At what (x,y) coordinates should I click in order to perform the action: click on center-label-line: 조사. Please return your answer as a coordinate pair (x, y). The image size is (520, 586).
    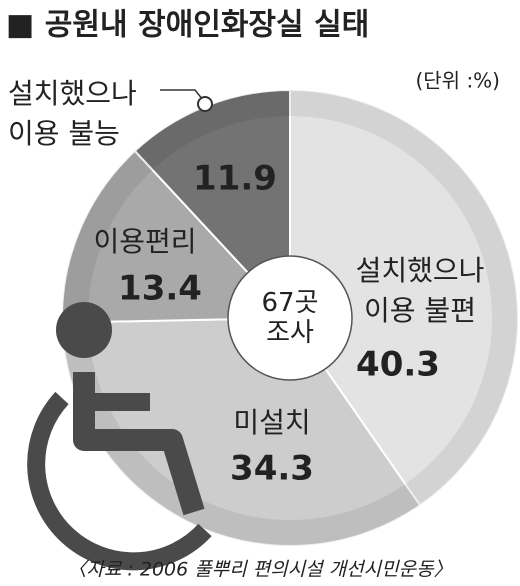
    Looking at the image, I should click on (290, 333).